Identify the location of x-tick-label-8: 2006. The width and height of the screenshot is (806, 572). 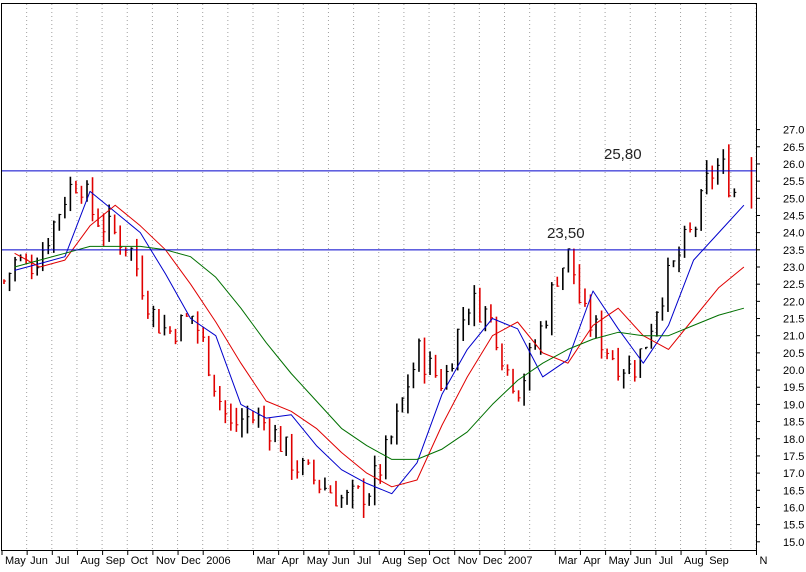
(218, 561).